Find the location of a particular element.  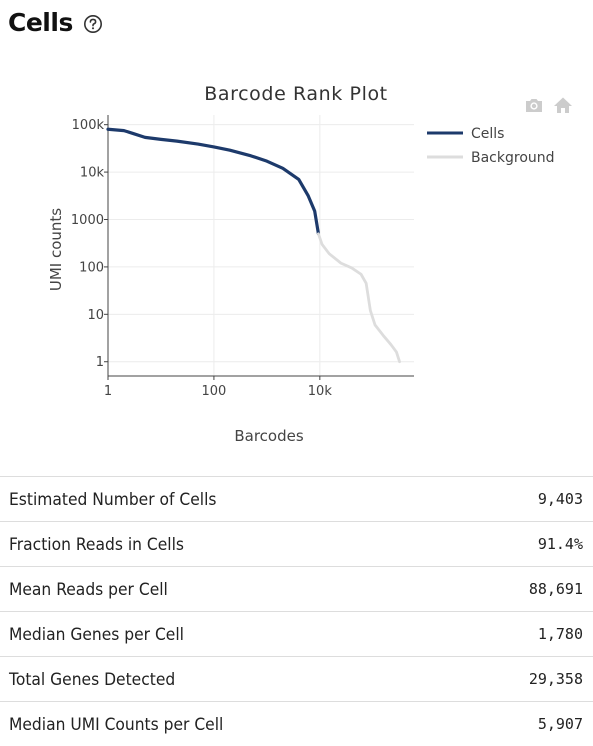

x-tick-label: 10k is located at coordinates (320, 391).